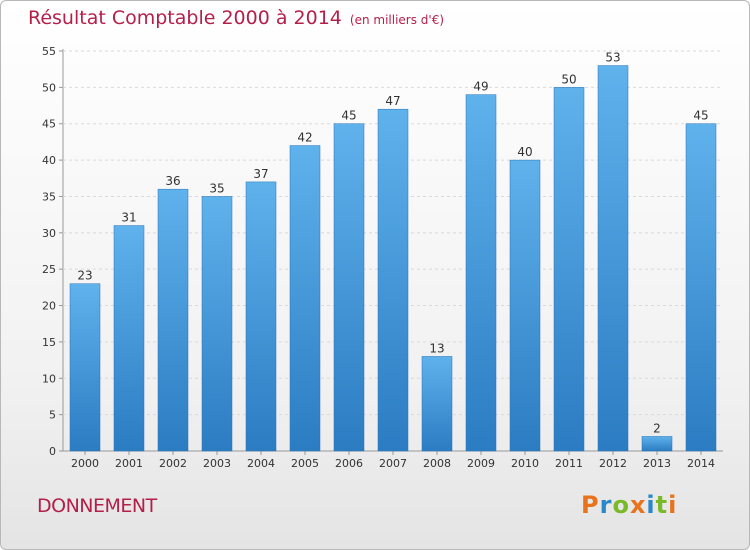 This screenshot has width=750, height=550. What do you see at coordinates (49, 233) in the screenshot?
I see `y-tick-label: 30` at bounding box center [49, 233].